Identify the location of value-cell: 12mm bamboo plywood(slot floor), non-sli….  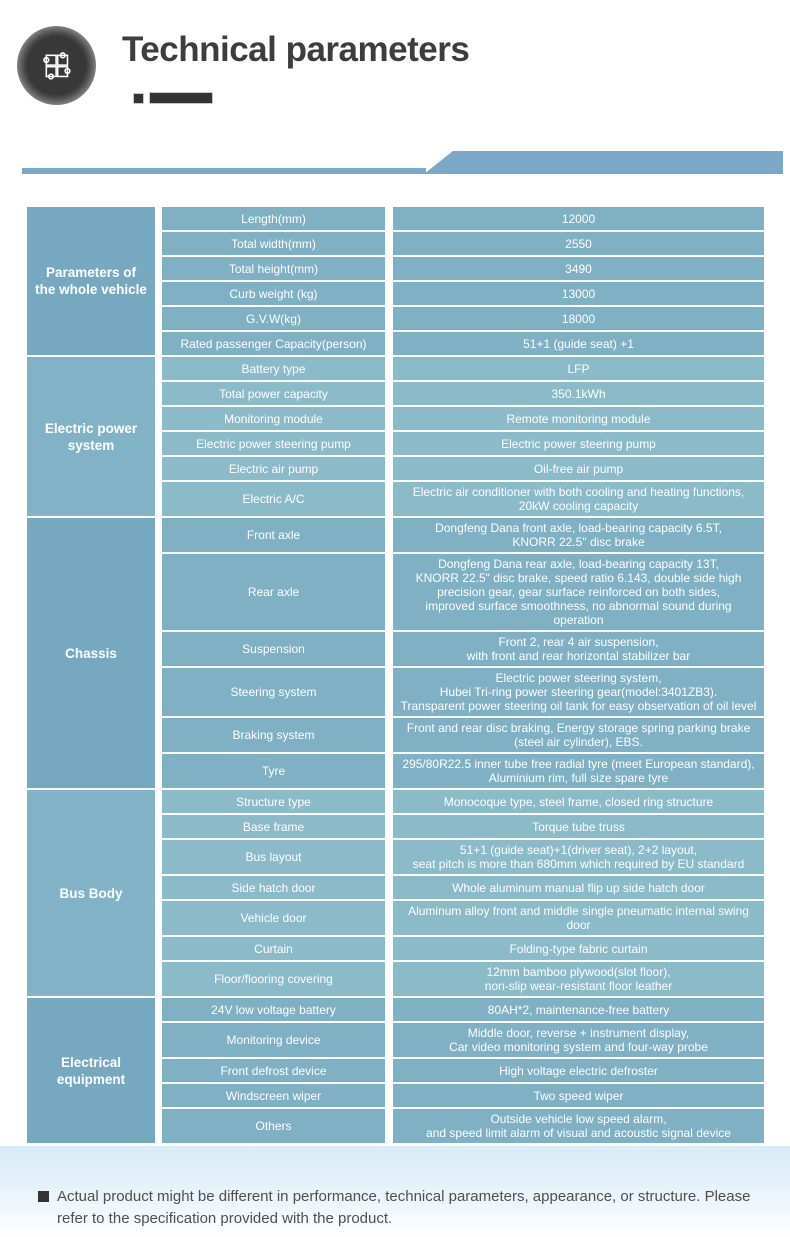
(578, 979).